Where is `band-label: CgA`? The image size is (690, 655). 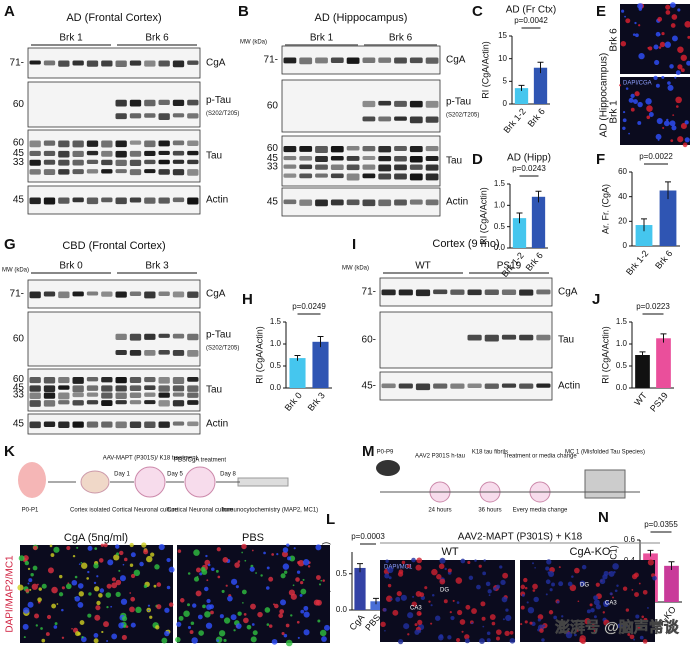 band-label: CgA is located at coordinates (216, 63).